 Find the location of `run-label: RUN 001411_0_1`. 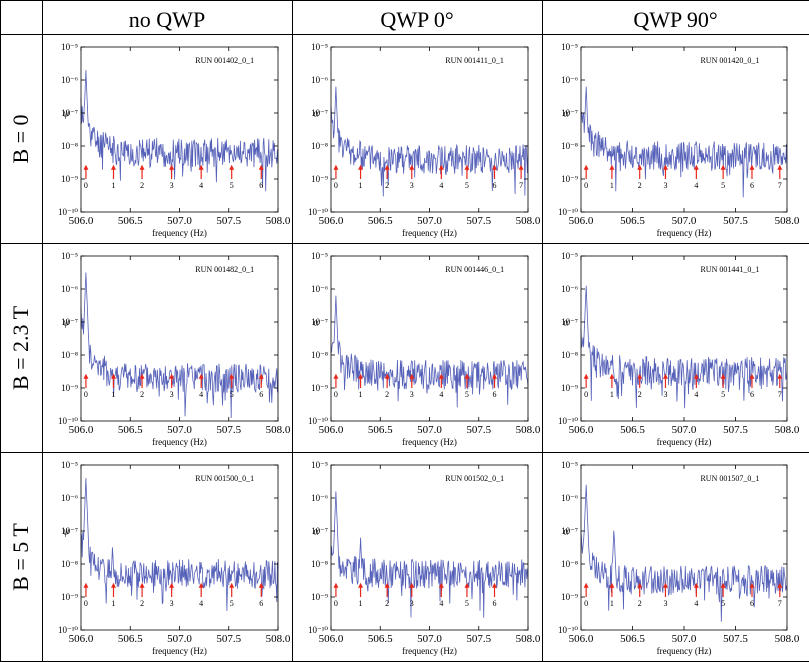

run-label: RUN 001411_0_1 is located at coordinates (474, 60).